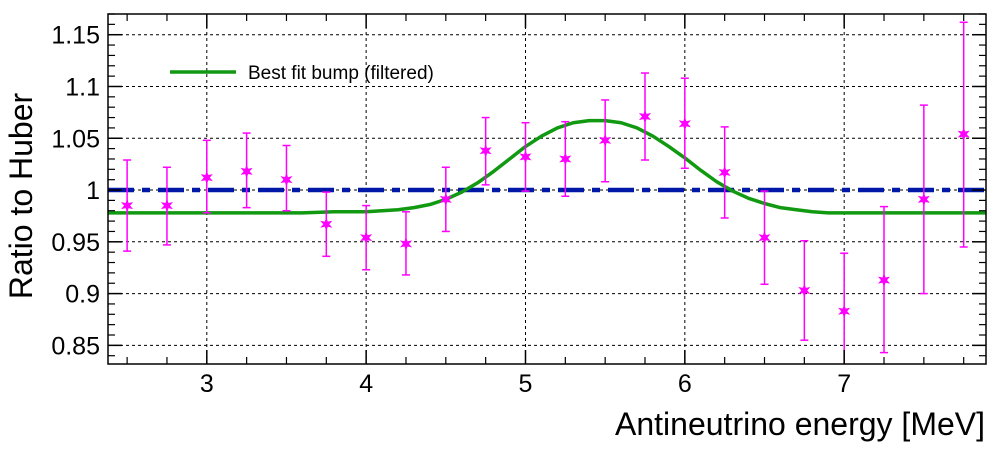  What do you see at coordinates (82, 87) in the screenshot?
I see `y-tick-label-5: 1.1` at bounding box center [82, 87].